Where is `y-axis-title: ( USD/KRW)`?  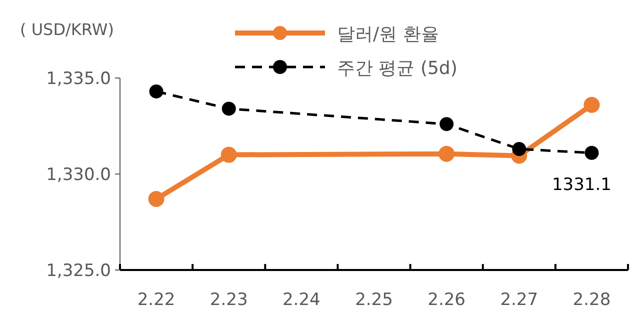 y-axis-title: ( USD/KRW) is located at coordinates (67, 29).